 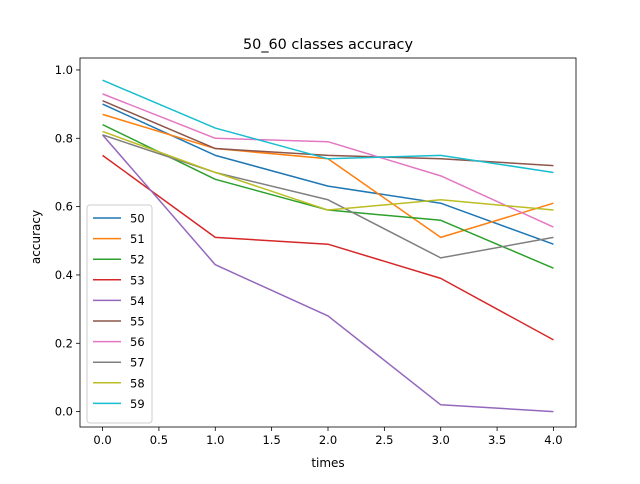 What do you see at coordinates (327, 463) in the screenshot?
I see `x-axis-label: times` at bounding box center [327, 463].